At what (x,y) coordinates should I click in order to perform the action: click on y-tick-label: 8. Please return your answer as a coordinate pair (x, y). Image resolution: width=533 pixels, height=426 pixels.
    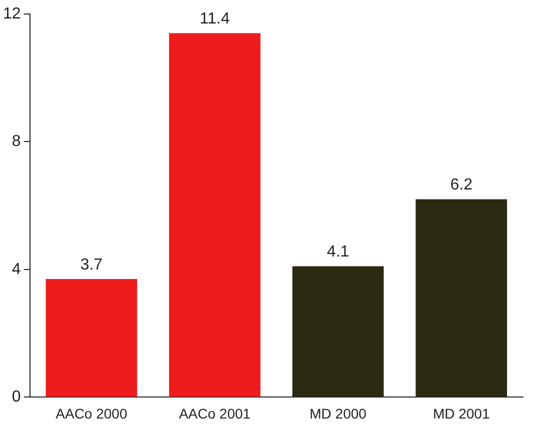
    Looking at the image, I should click on (16, 141).